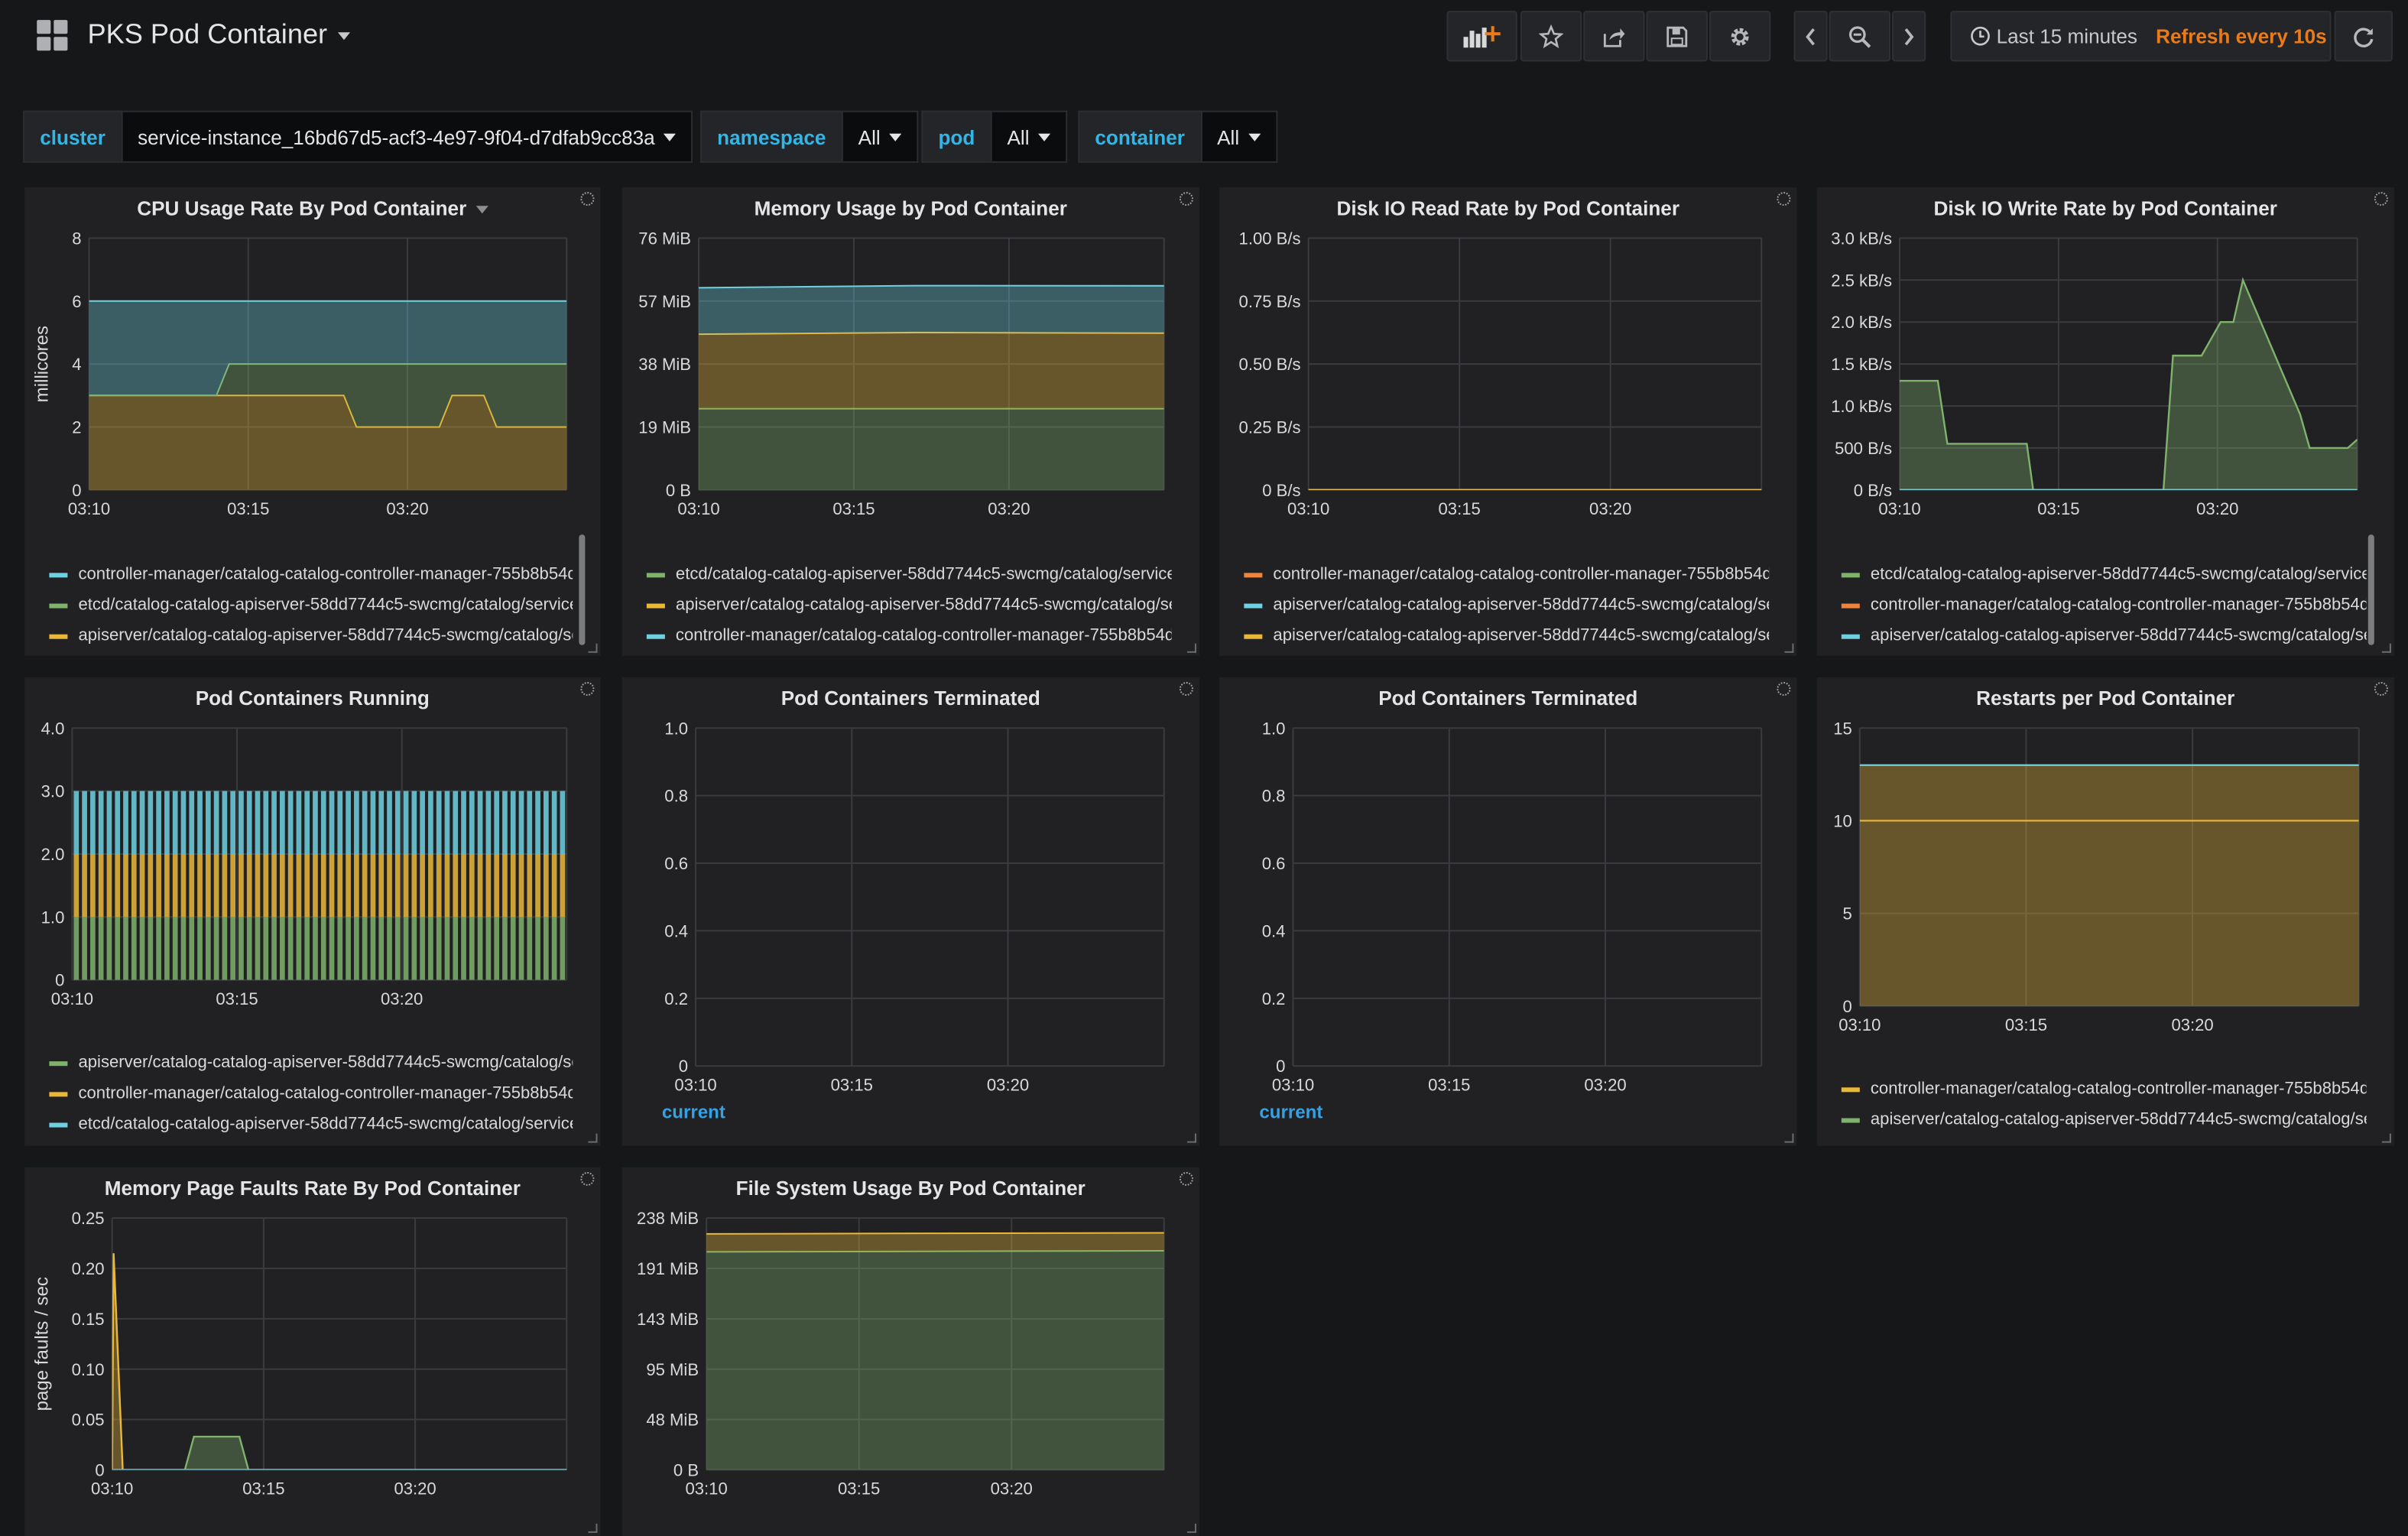 This screenshot has height=1536, width=2408. I want to click on time-back-button, so click(1811, 36).